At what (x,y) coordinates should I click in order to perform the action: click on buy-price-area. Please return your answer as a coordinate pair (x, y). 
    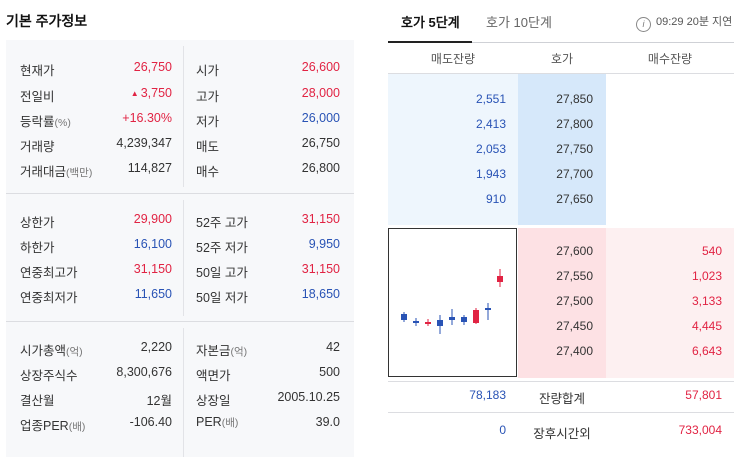
    Looking at the image, I should click on (562, 303).